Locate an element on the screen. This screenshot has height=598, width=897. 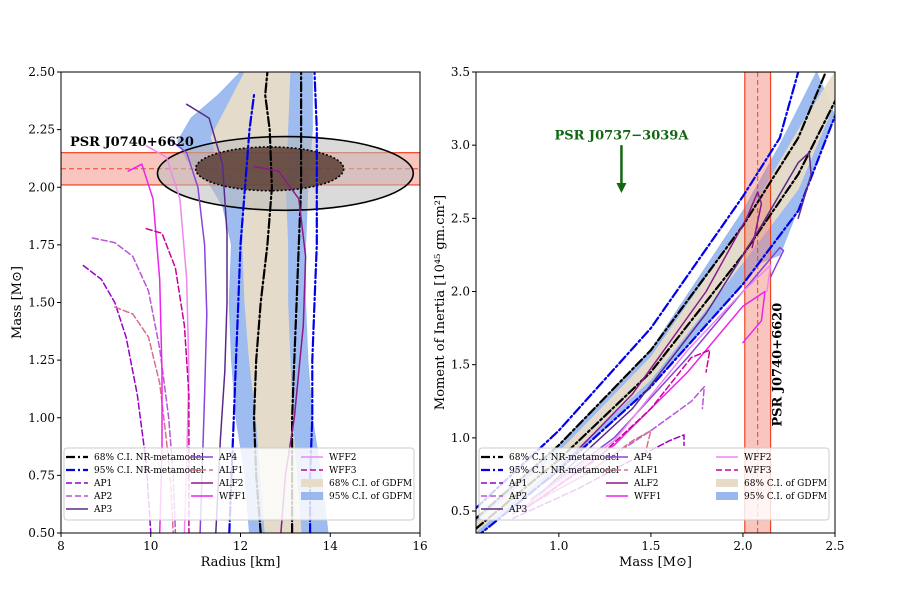
y-tick-label: 0.50 is located at coordinates (41, 533).